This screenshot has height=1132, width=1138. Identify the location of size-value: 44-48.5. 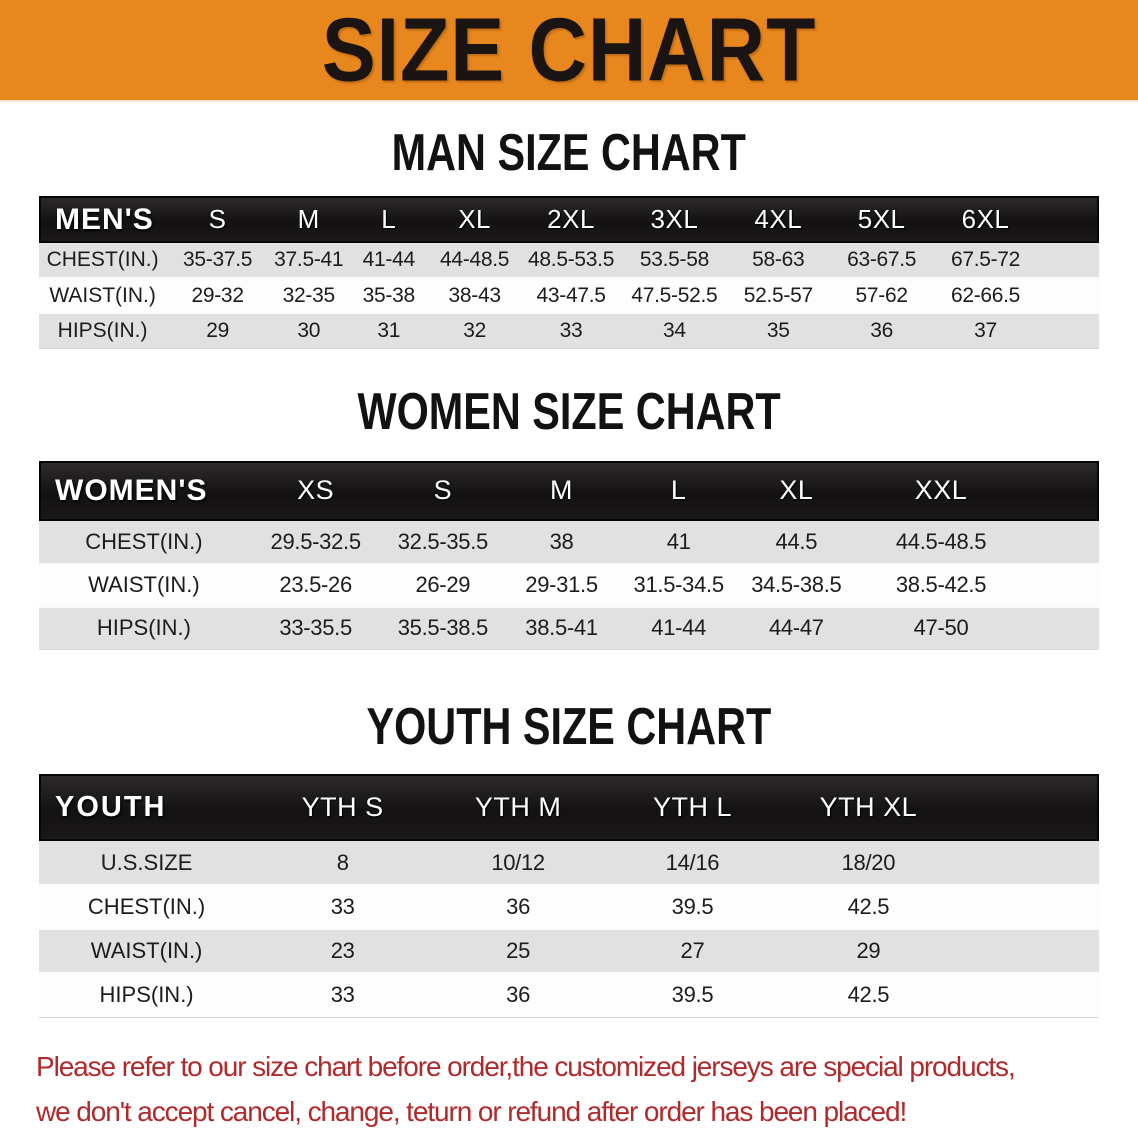
(475, 259).